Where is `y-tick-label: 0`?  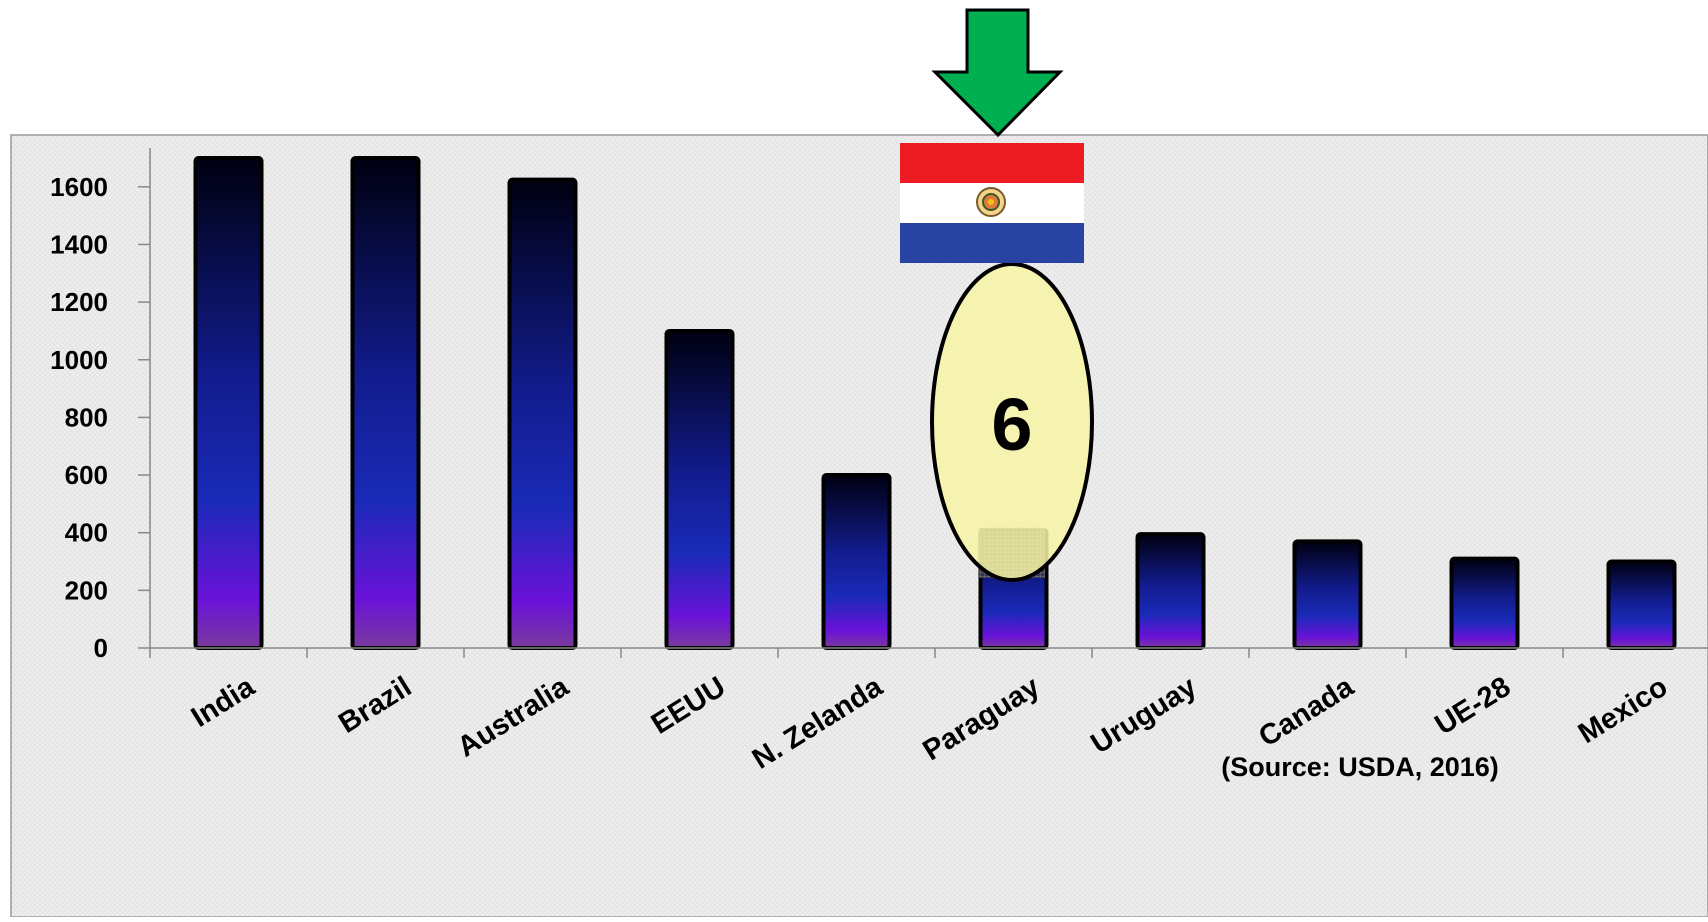 y-tick-label: 0 is located at coordinates (101, 648).